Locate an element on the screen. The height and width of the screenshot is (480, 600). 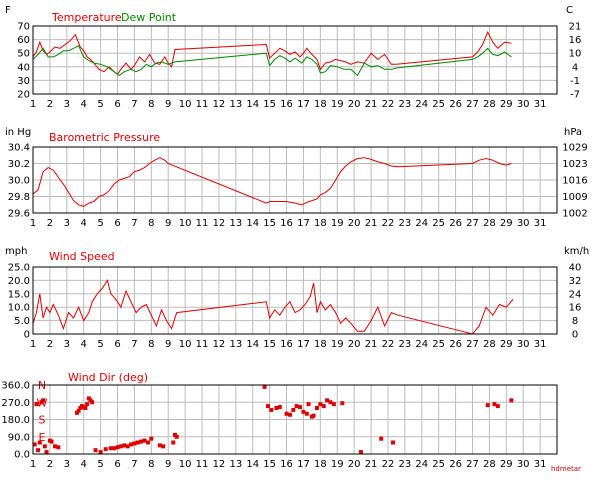
x-tick-label: 4 is located at coordinates (84, 104).